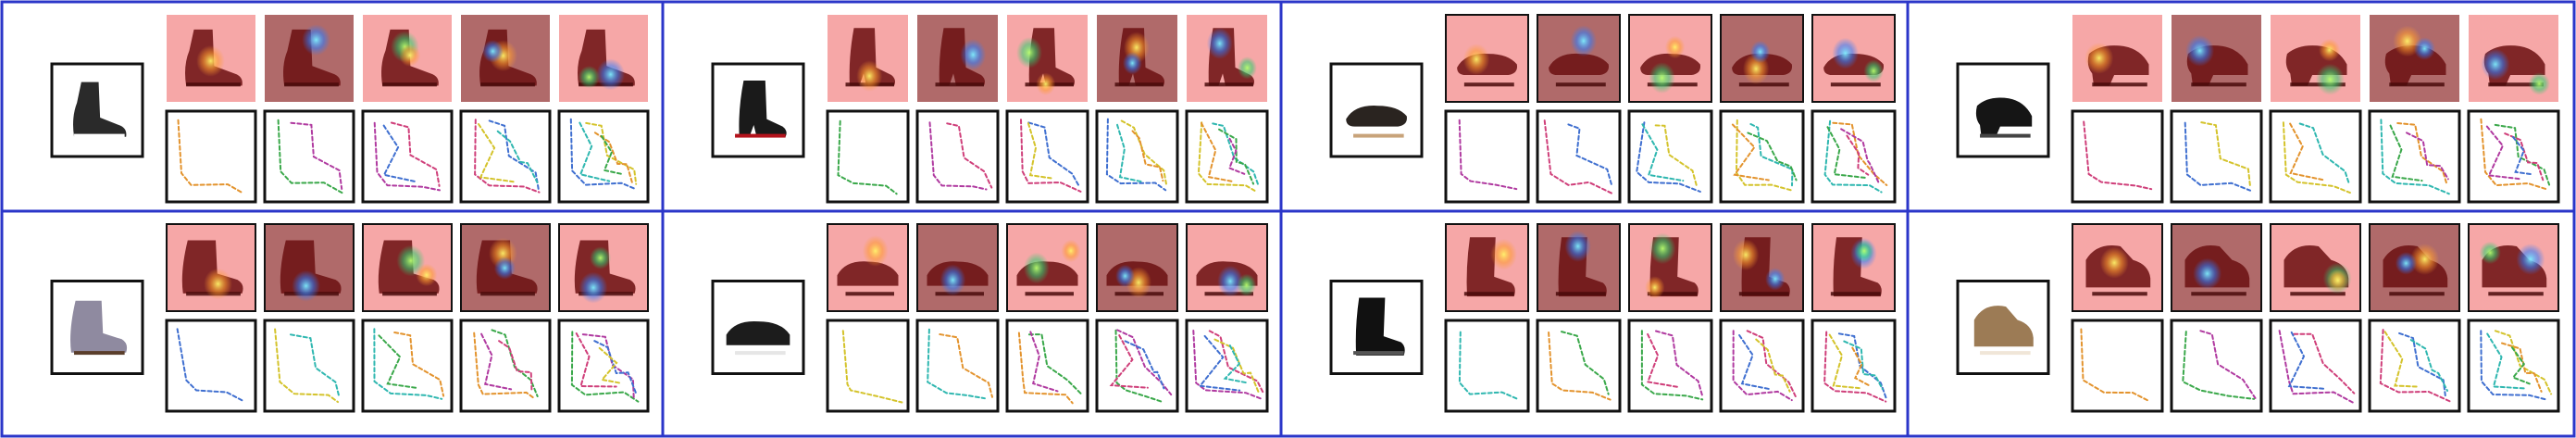 This screenshot has height=438, width=2576. What do you see at coordinates (2004, 331) in the screenshot?
I see `sneaker-icon` at bounding box center [2004, 331].